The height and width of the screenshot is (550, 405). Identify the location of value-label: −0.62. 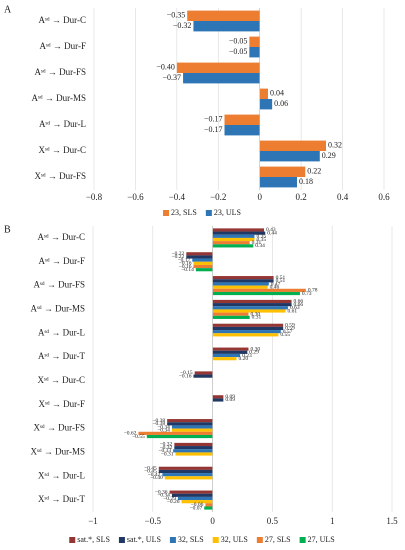
(130, 434).